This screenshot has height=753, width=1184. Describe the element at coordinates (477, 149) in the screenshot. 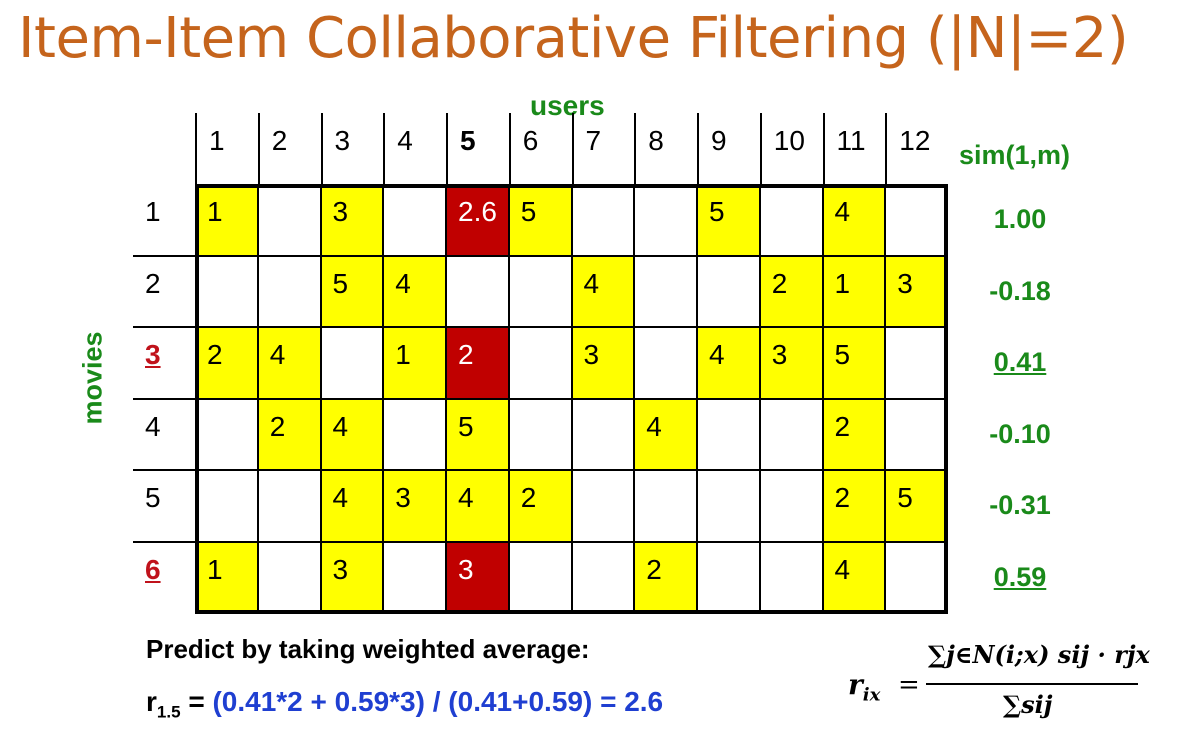

I see `user-column-header: 5` at that location.